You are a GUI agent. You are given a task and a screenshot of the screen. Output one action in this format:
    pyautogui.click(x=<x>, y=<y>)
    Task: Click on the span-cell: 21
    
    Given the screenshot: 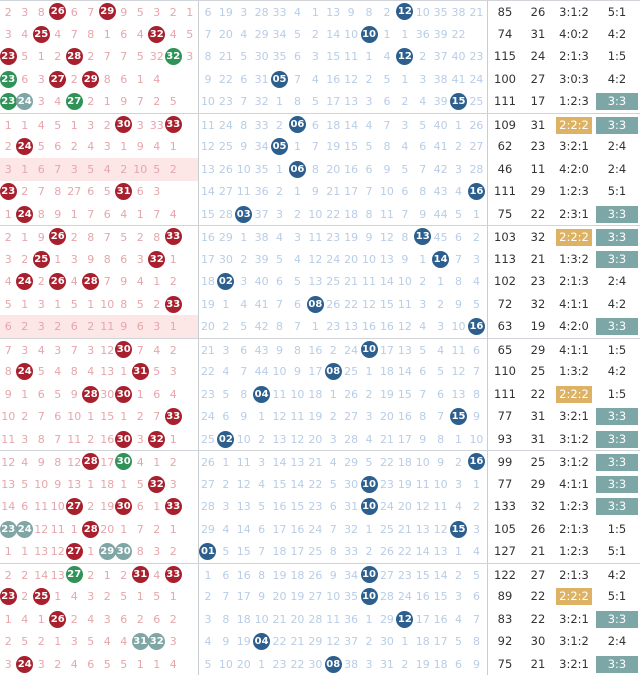 What is the action you would take?
    pyautogui.click(x=538, y=663)
    